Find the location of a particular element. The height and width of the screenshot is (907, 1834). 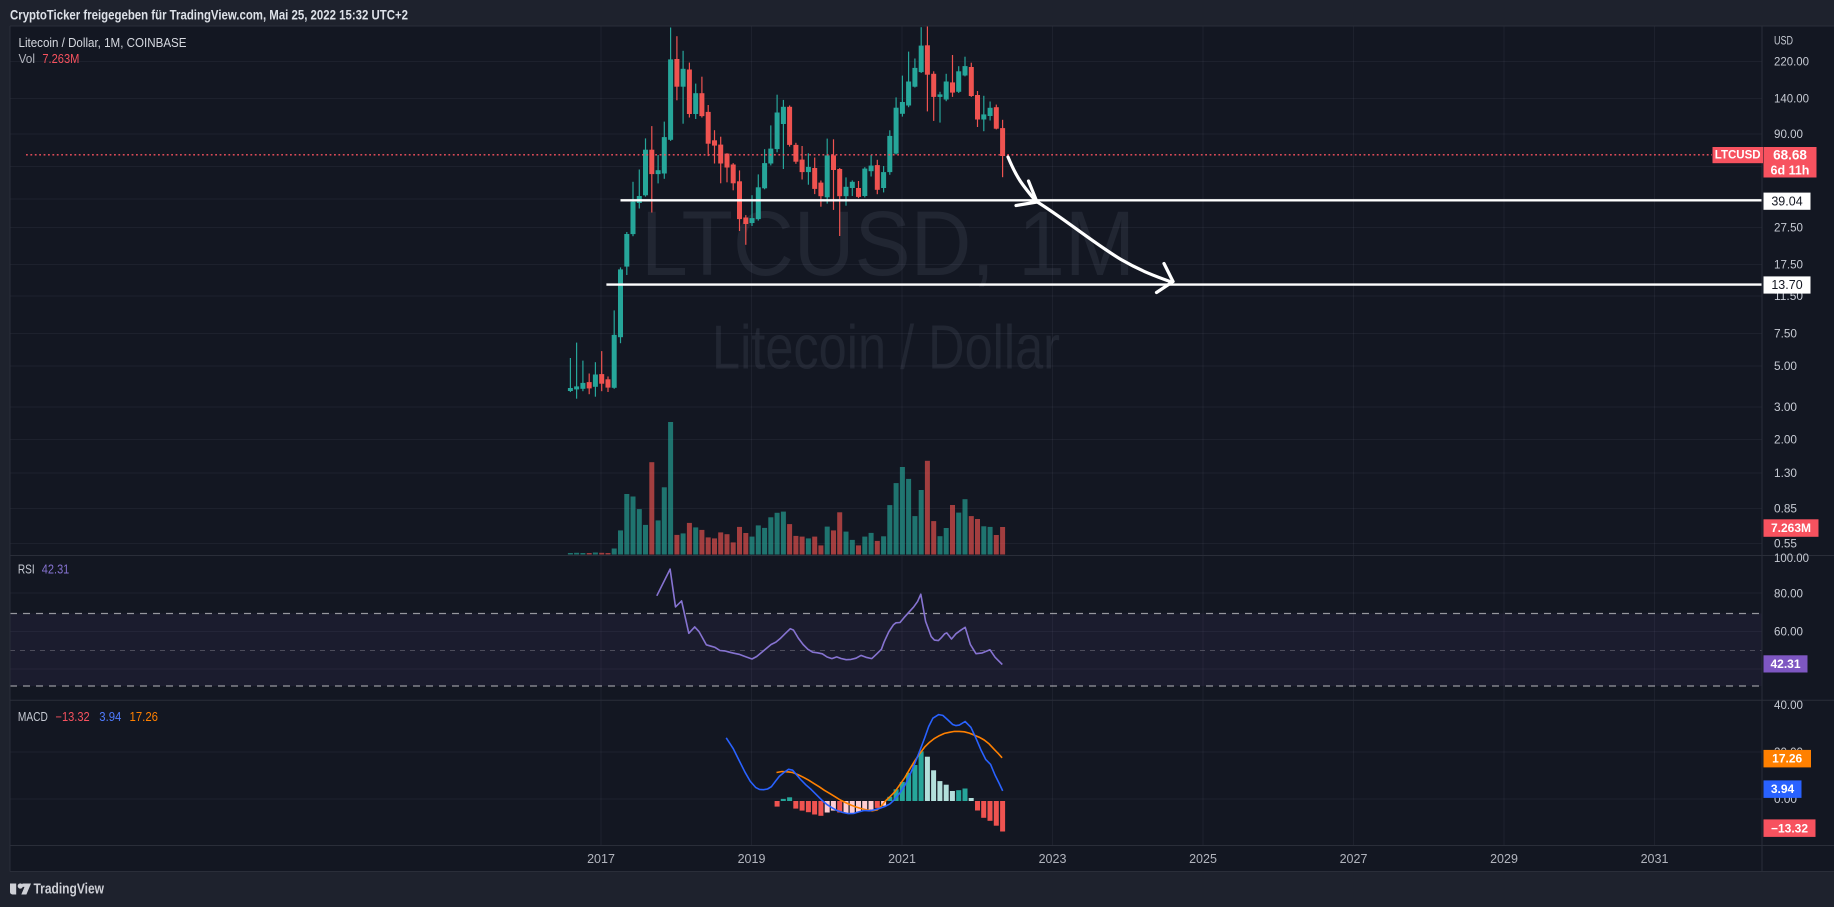

svg-text: 100.00 is located at coordinates (1791, 558).